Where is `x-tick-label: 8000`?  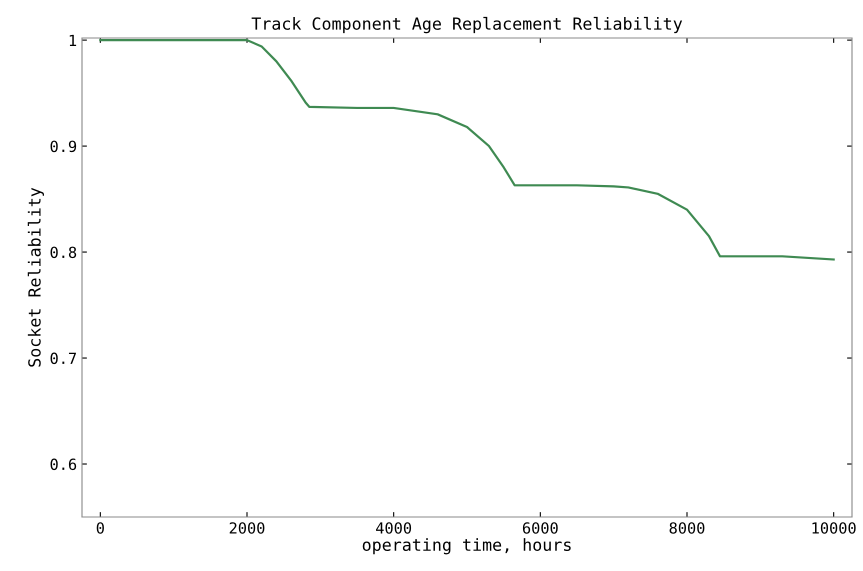 x-tick-label: 8000 is located at coordinates (687, 528).